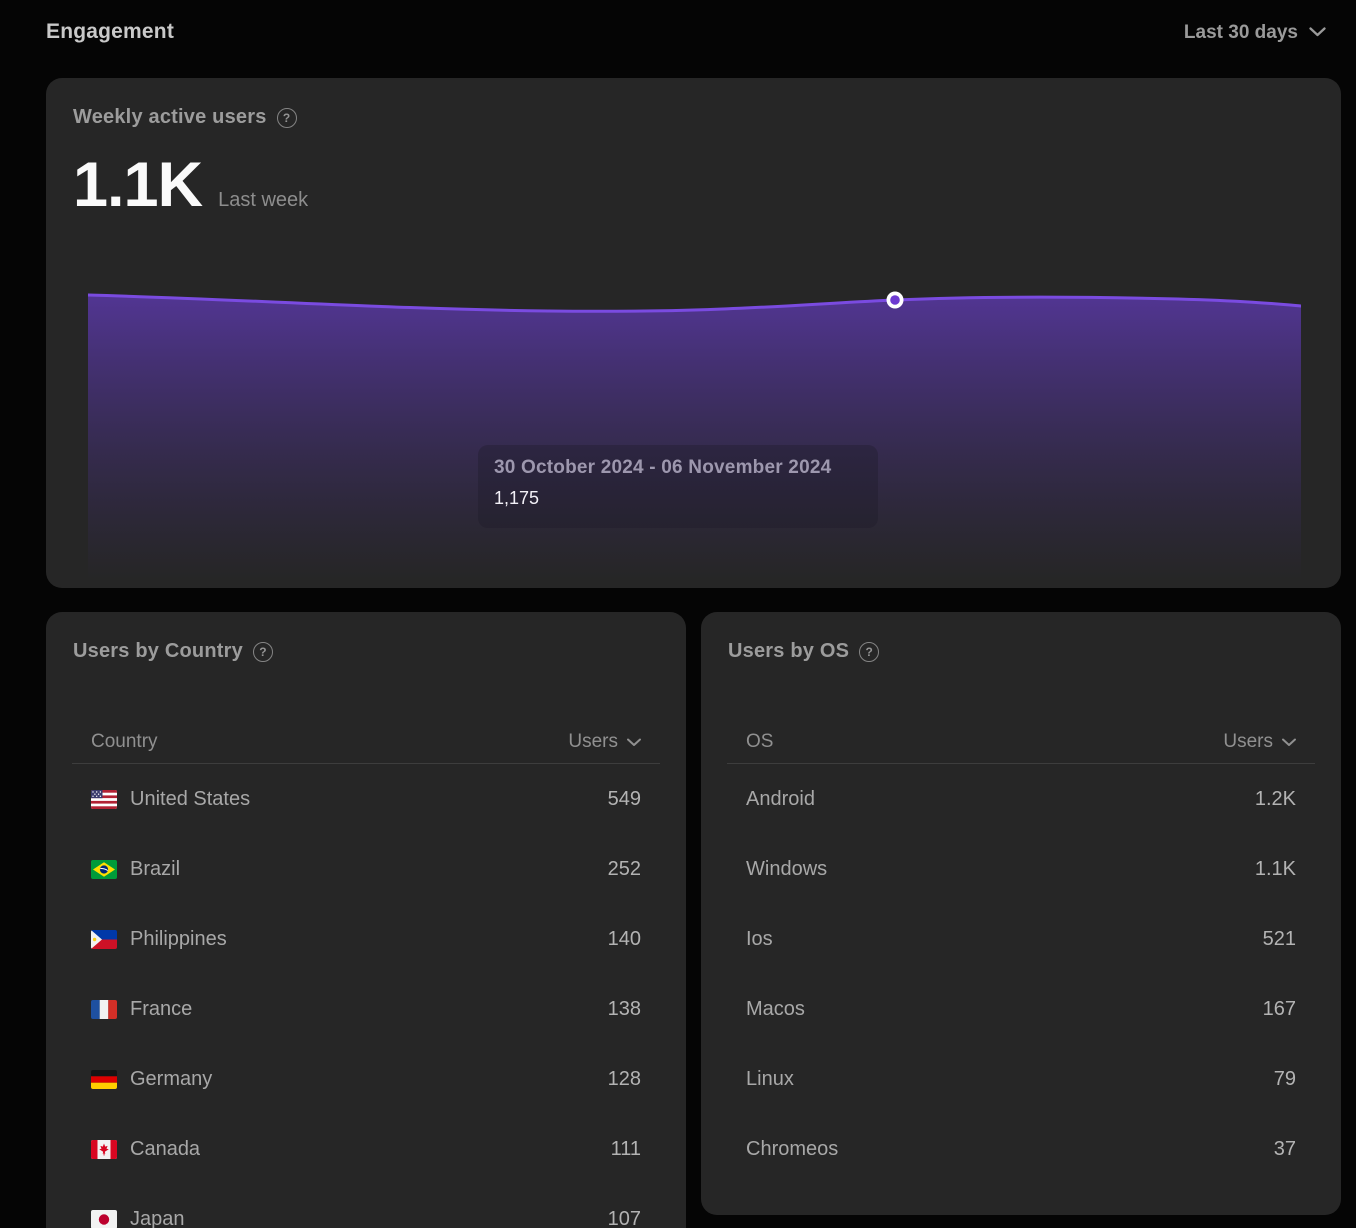  Describe the element at coordinates (1021, 799) in the screenshot. I see `table-row-android: Android 1.2K` at that location.